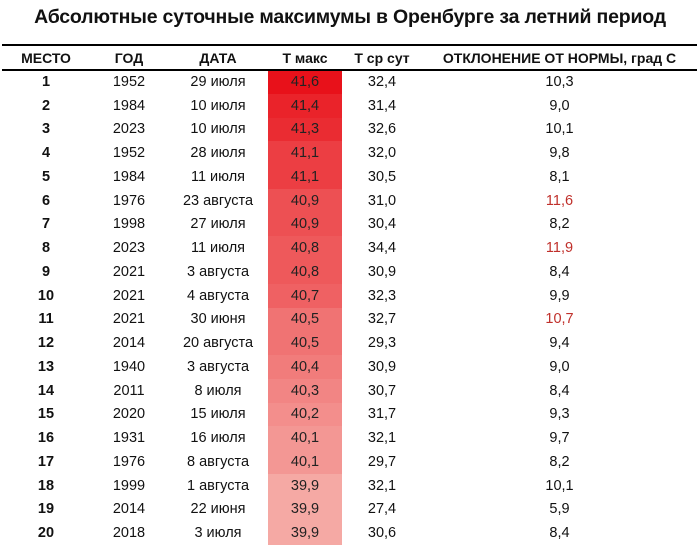 This screenshot has width=700, height=551. Describe the element at coordinates (305, 438) in the screenshot. I see `cell-tmax: 40,1` at that location.